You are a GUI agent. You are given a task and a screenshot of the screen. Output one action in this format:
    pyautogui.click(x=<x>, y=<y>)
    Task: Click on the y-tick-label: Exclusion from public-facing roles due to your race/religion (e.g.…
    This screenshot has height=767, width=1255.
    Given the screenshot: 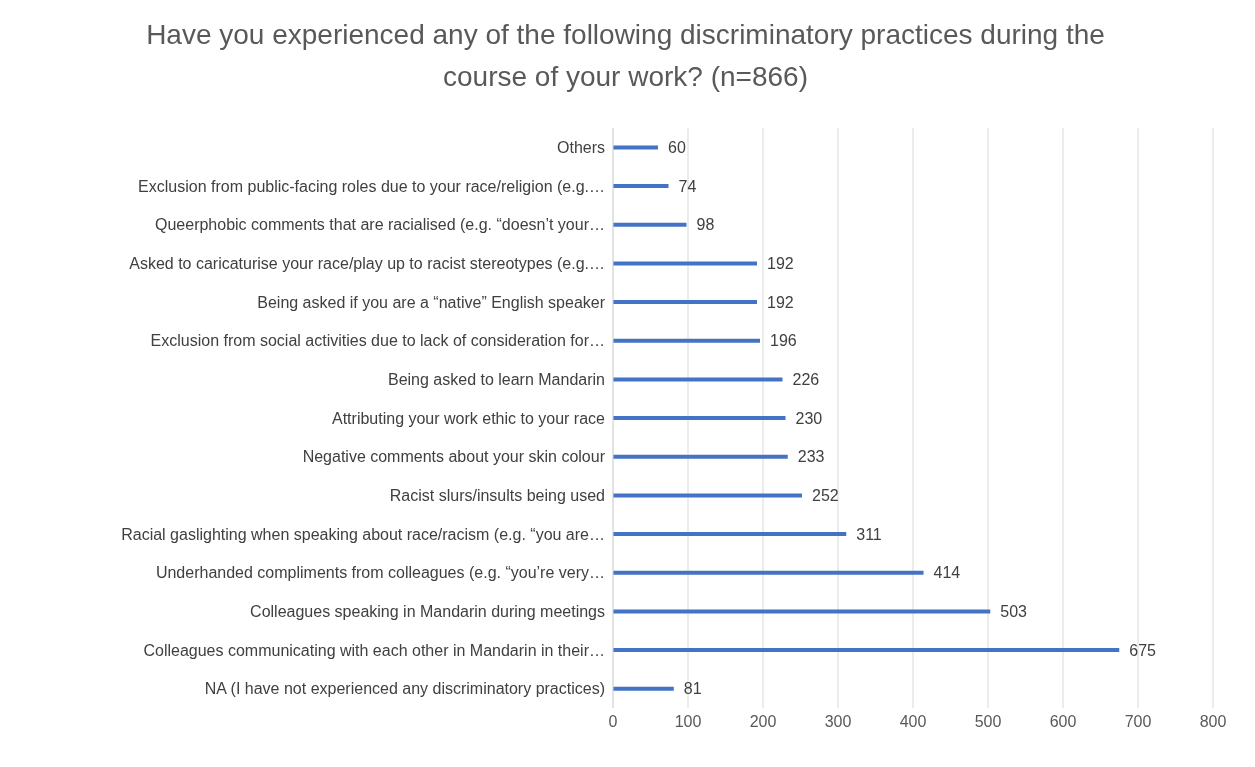 What is the action you would take?
    pyautogui.click(x=371, y=186)
    